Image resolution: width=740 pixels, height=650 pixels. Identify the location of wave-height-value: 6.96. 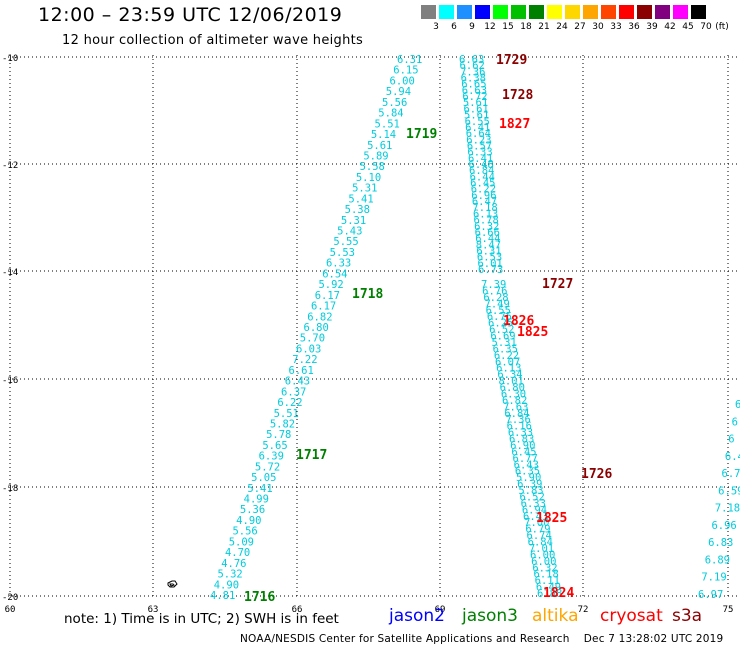
(723, 526).